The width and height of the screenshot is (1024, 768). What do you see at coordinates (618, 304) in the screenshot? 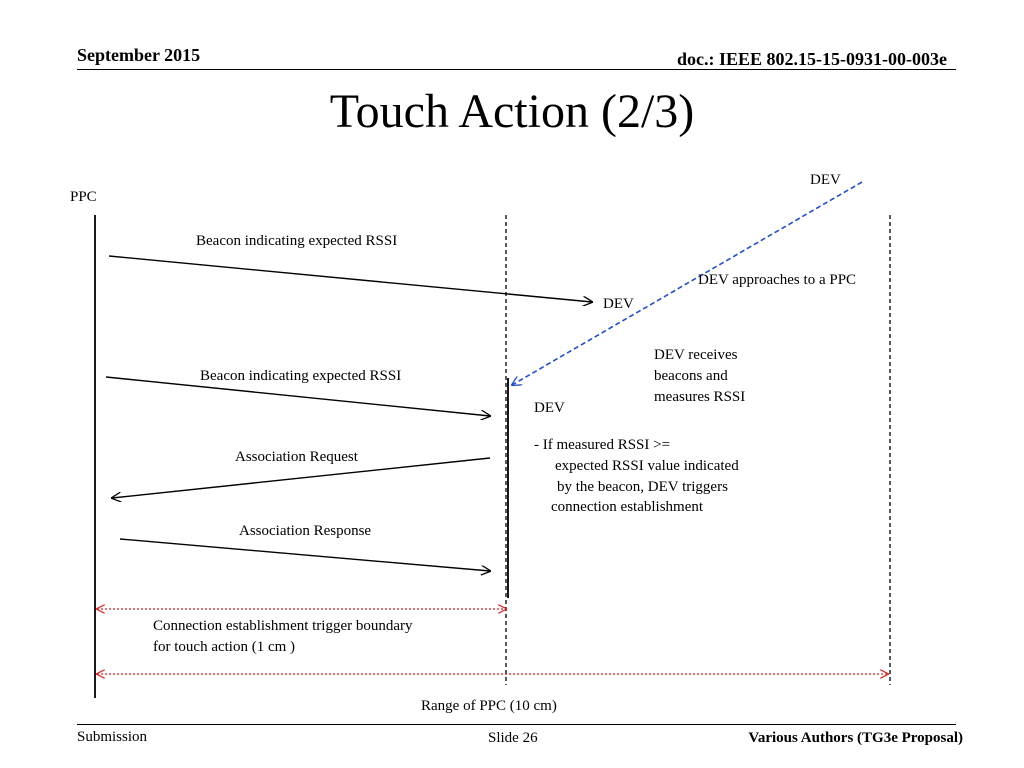
I see `dev-mid-label: DEV` at bounding box center [618, 304].